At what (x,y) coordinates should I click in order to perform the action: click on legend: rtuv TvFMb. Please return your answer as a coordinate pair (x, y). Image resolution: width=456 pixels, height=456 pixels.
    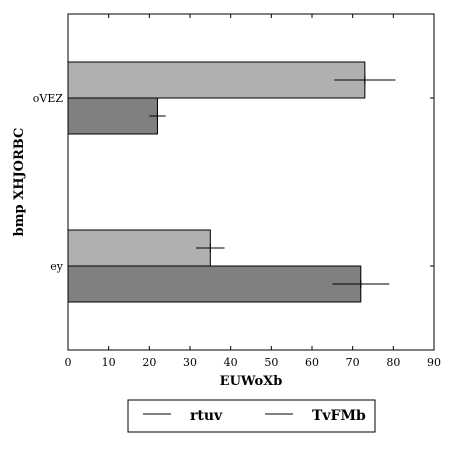
    Looking at the image, I should click on (251, 416).